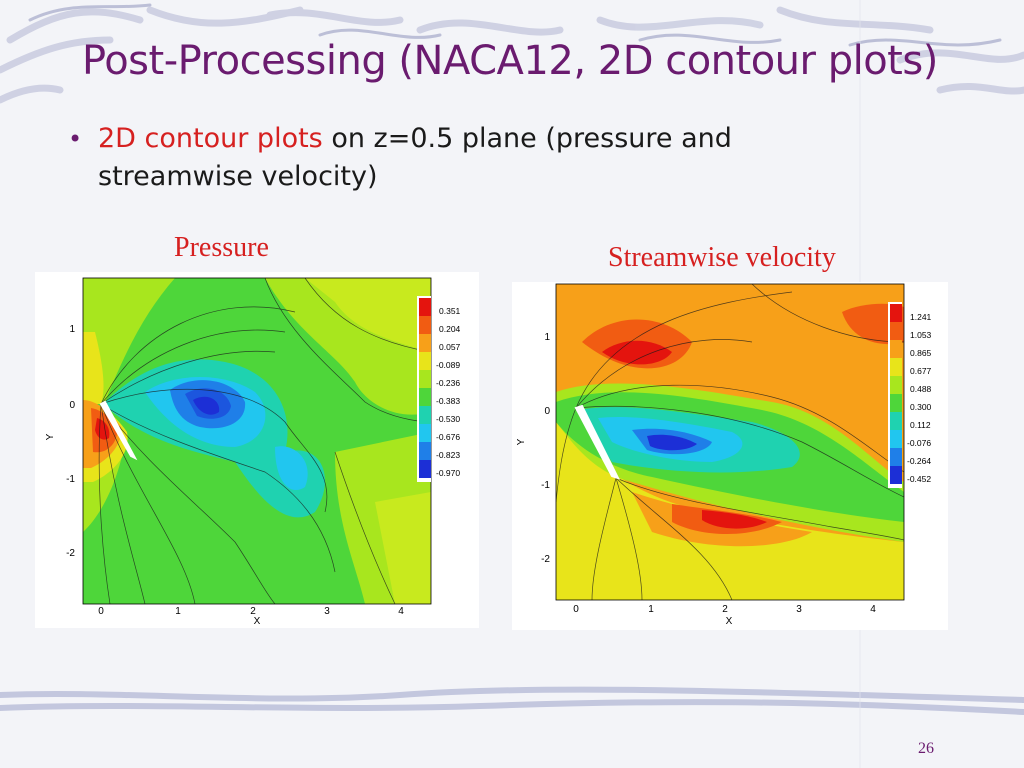  I want to click on pressure-plot-label: Pressure, so click(221, 247).